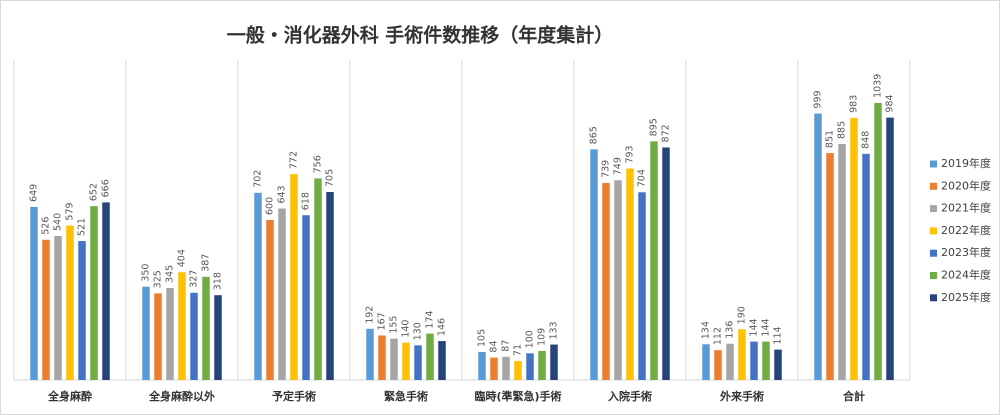 Image resolution: width=1000 pixels, height=415 pixels. What do you see at coordinates (618, 166) in the screenshot?
I see `value-label: 749` at bounding box center [618, 166].